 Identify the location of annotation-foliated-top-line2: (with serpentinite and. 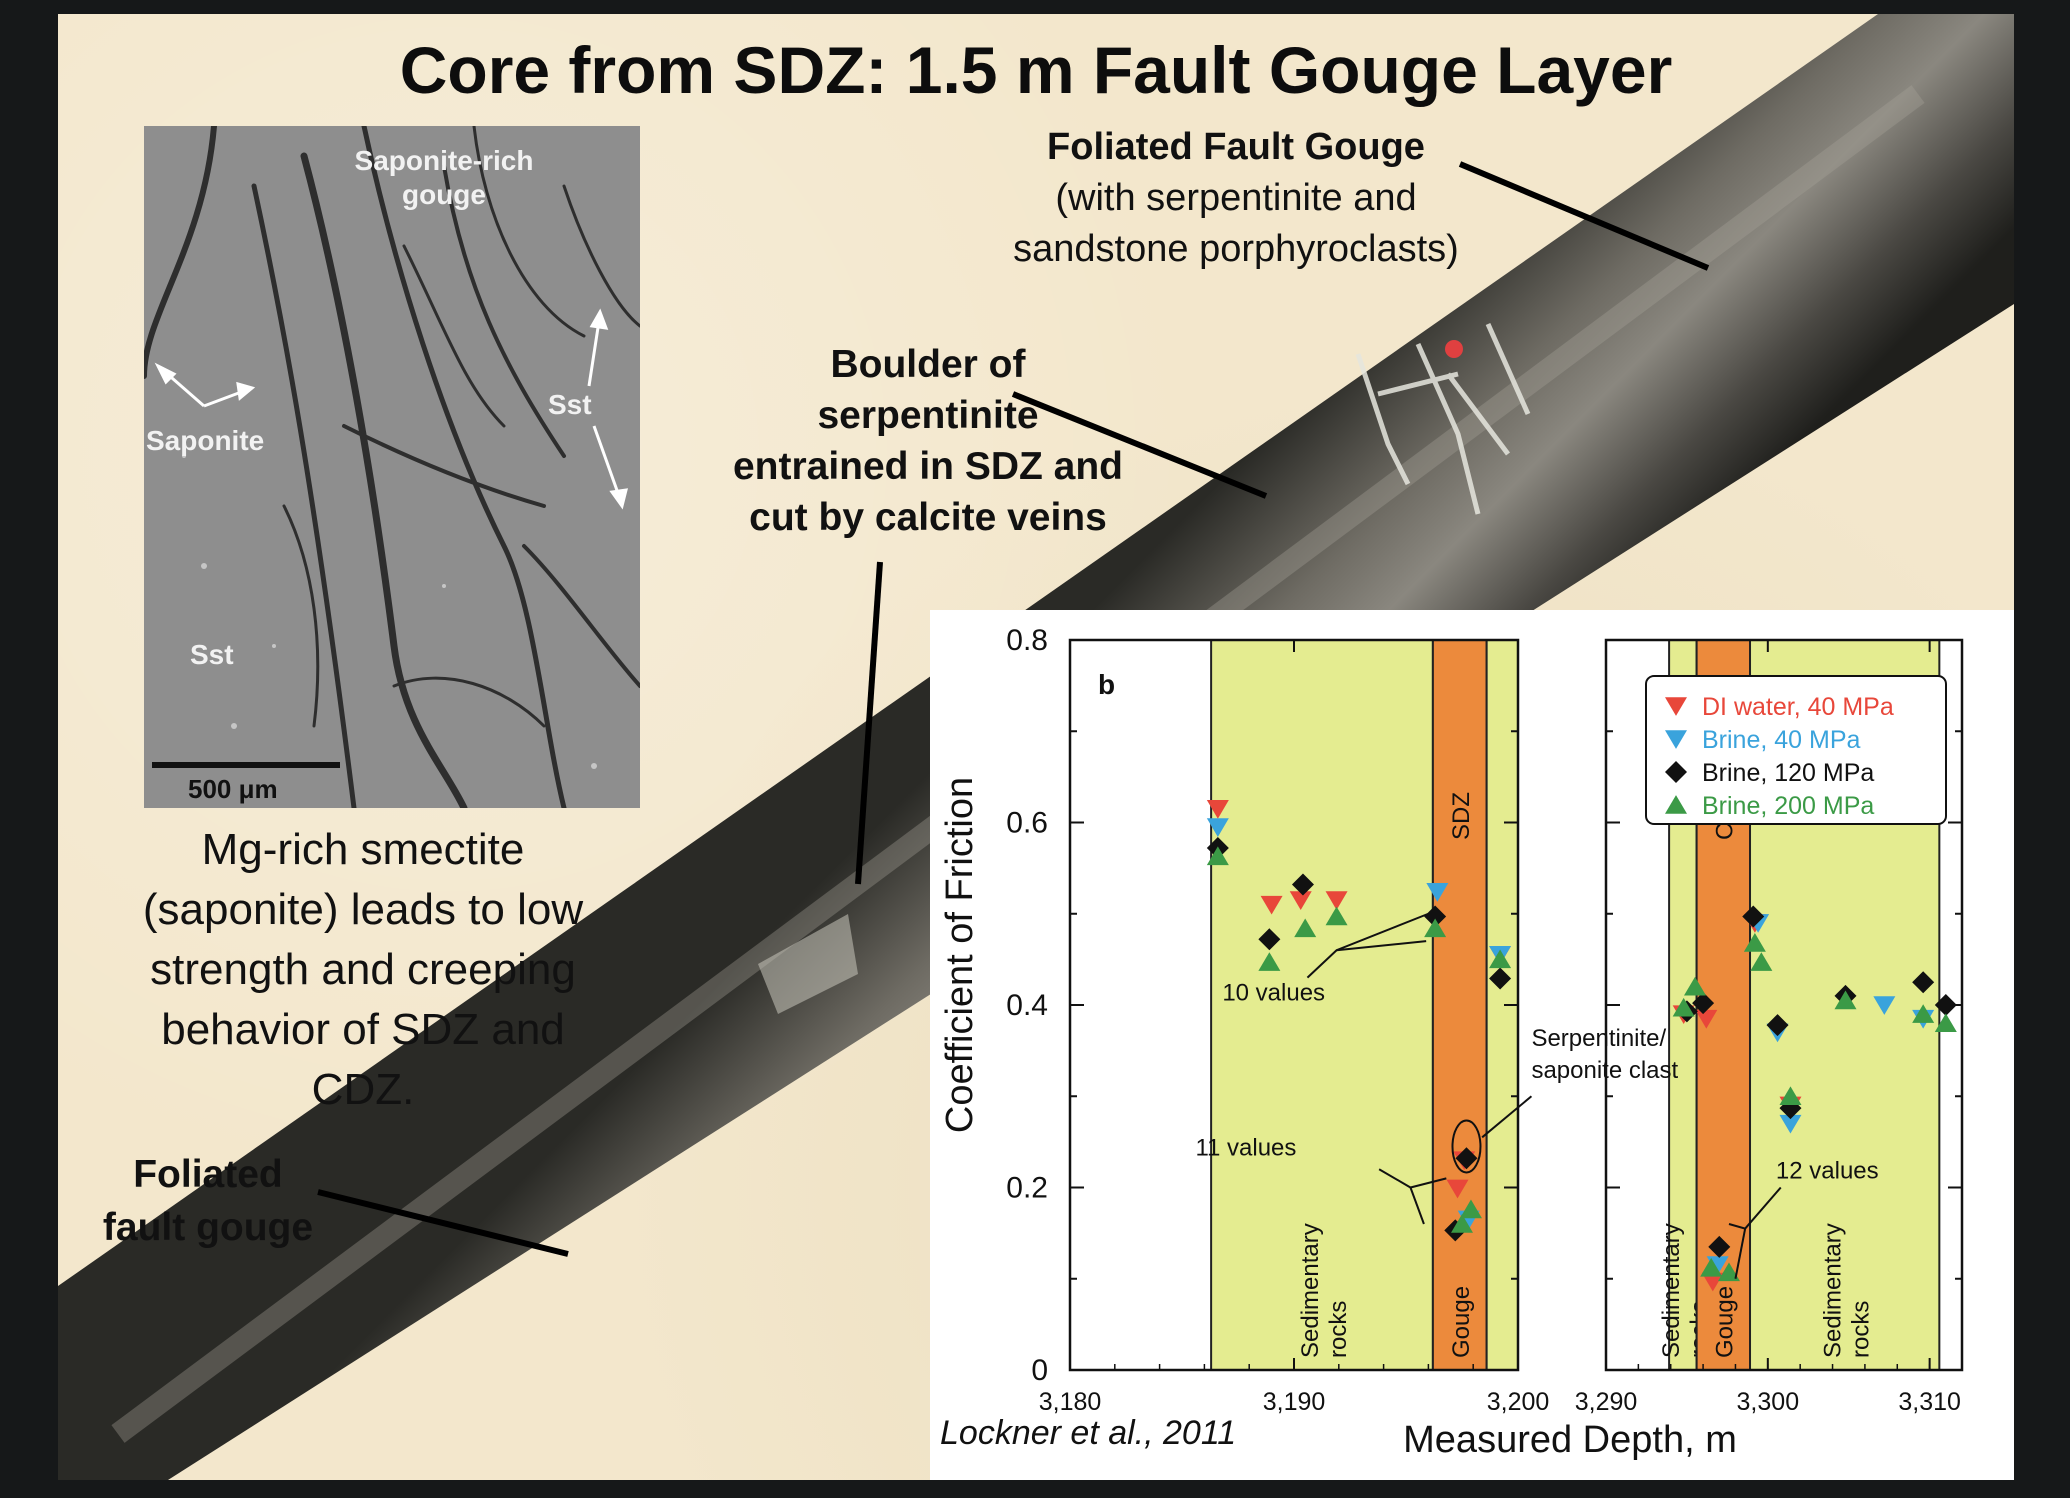
(1236, 198).